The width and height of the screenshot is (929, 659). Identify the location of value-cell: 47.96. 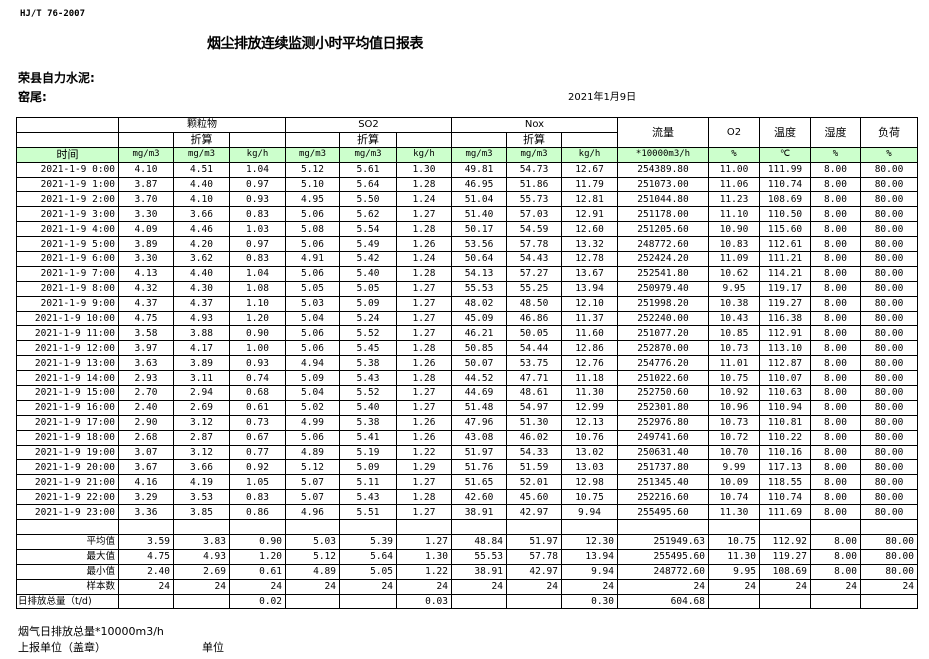
(479, 422).